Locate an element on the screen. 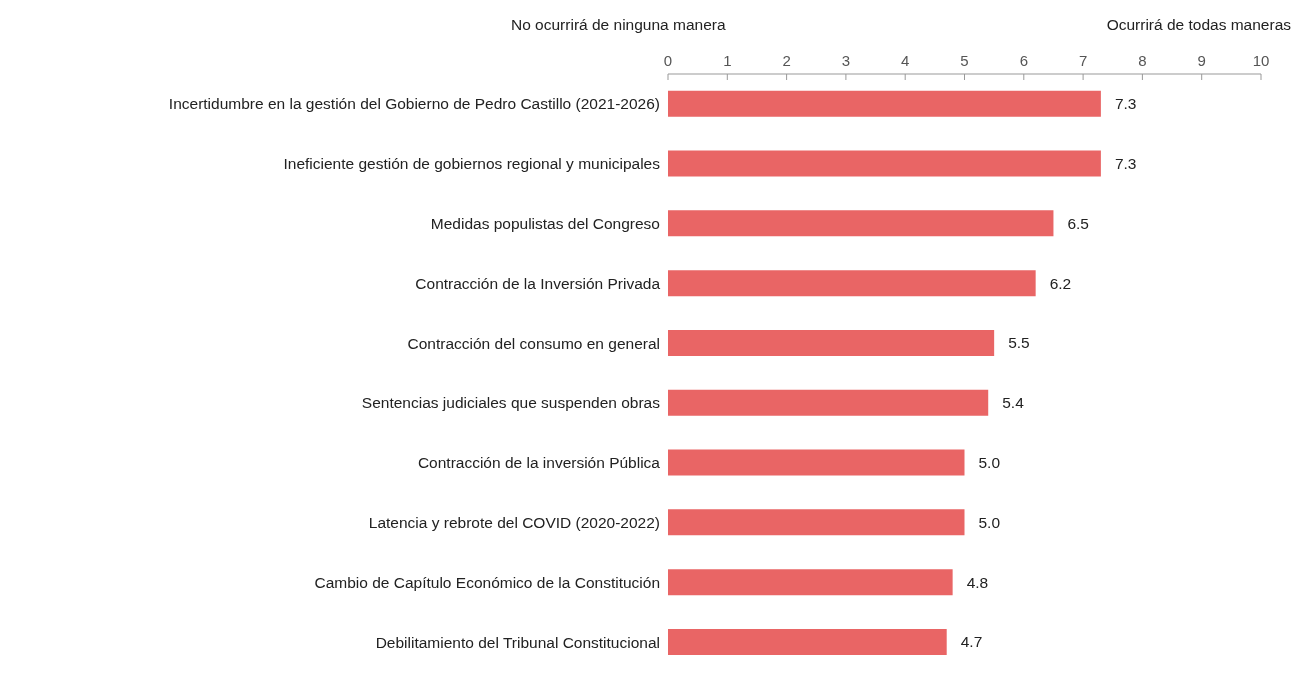 Image resolution: width=1299 pixels, height=684 pixels. x-tick-label: 8 is located at coordinates (1142, 60).